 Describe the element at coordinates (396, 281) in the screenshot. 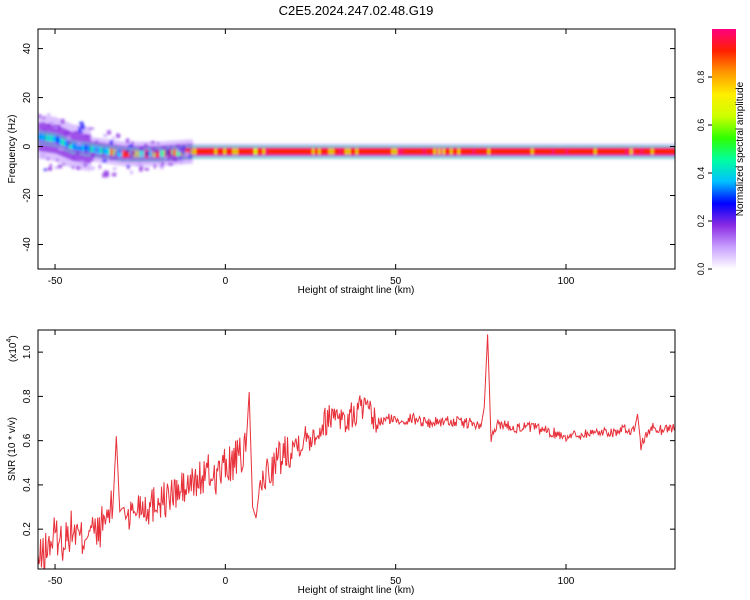

I see `spectrogram-x-tick-label: 50` at that location.